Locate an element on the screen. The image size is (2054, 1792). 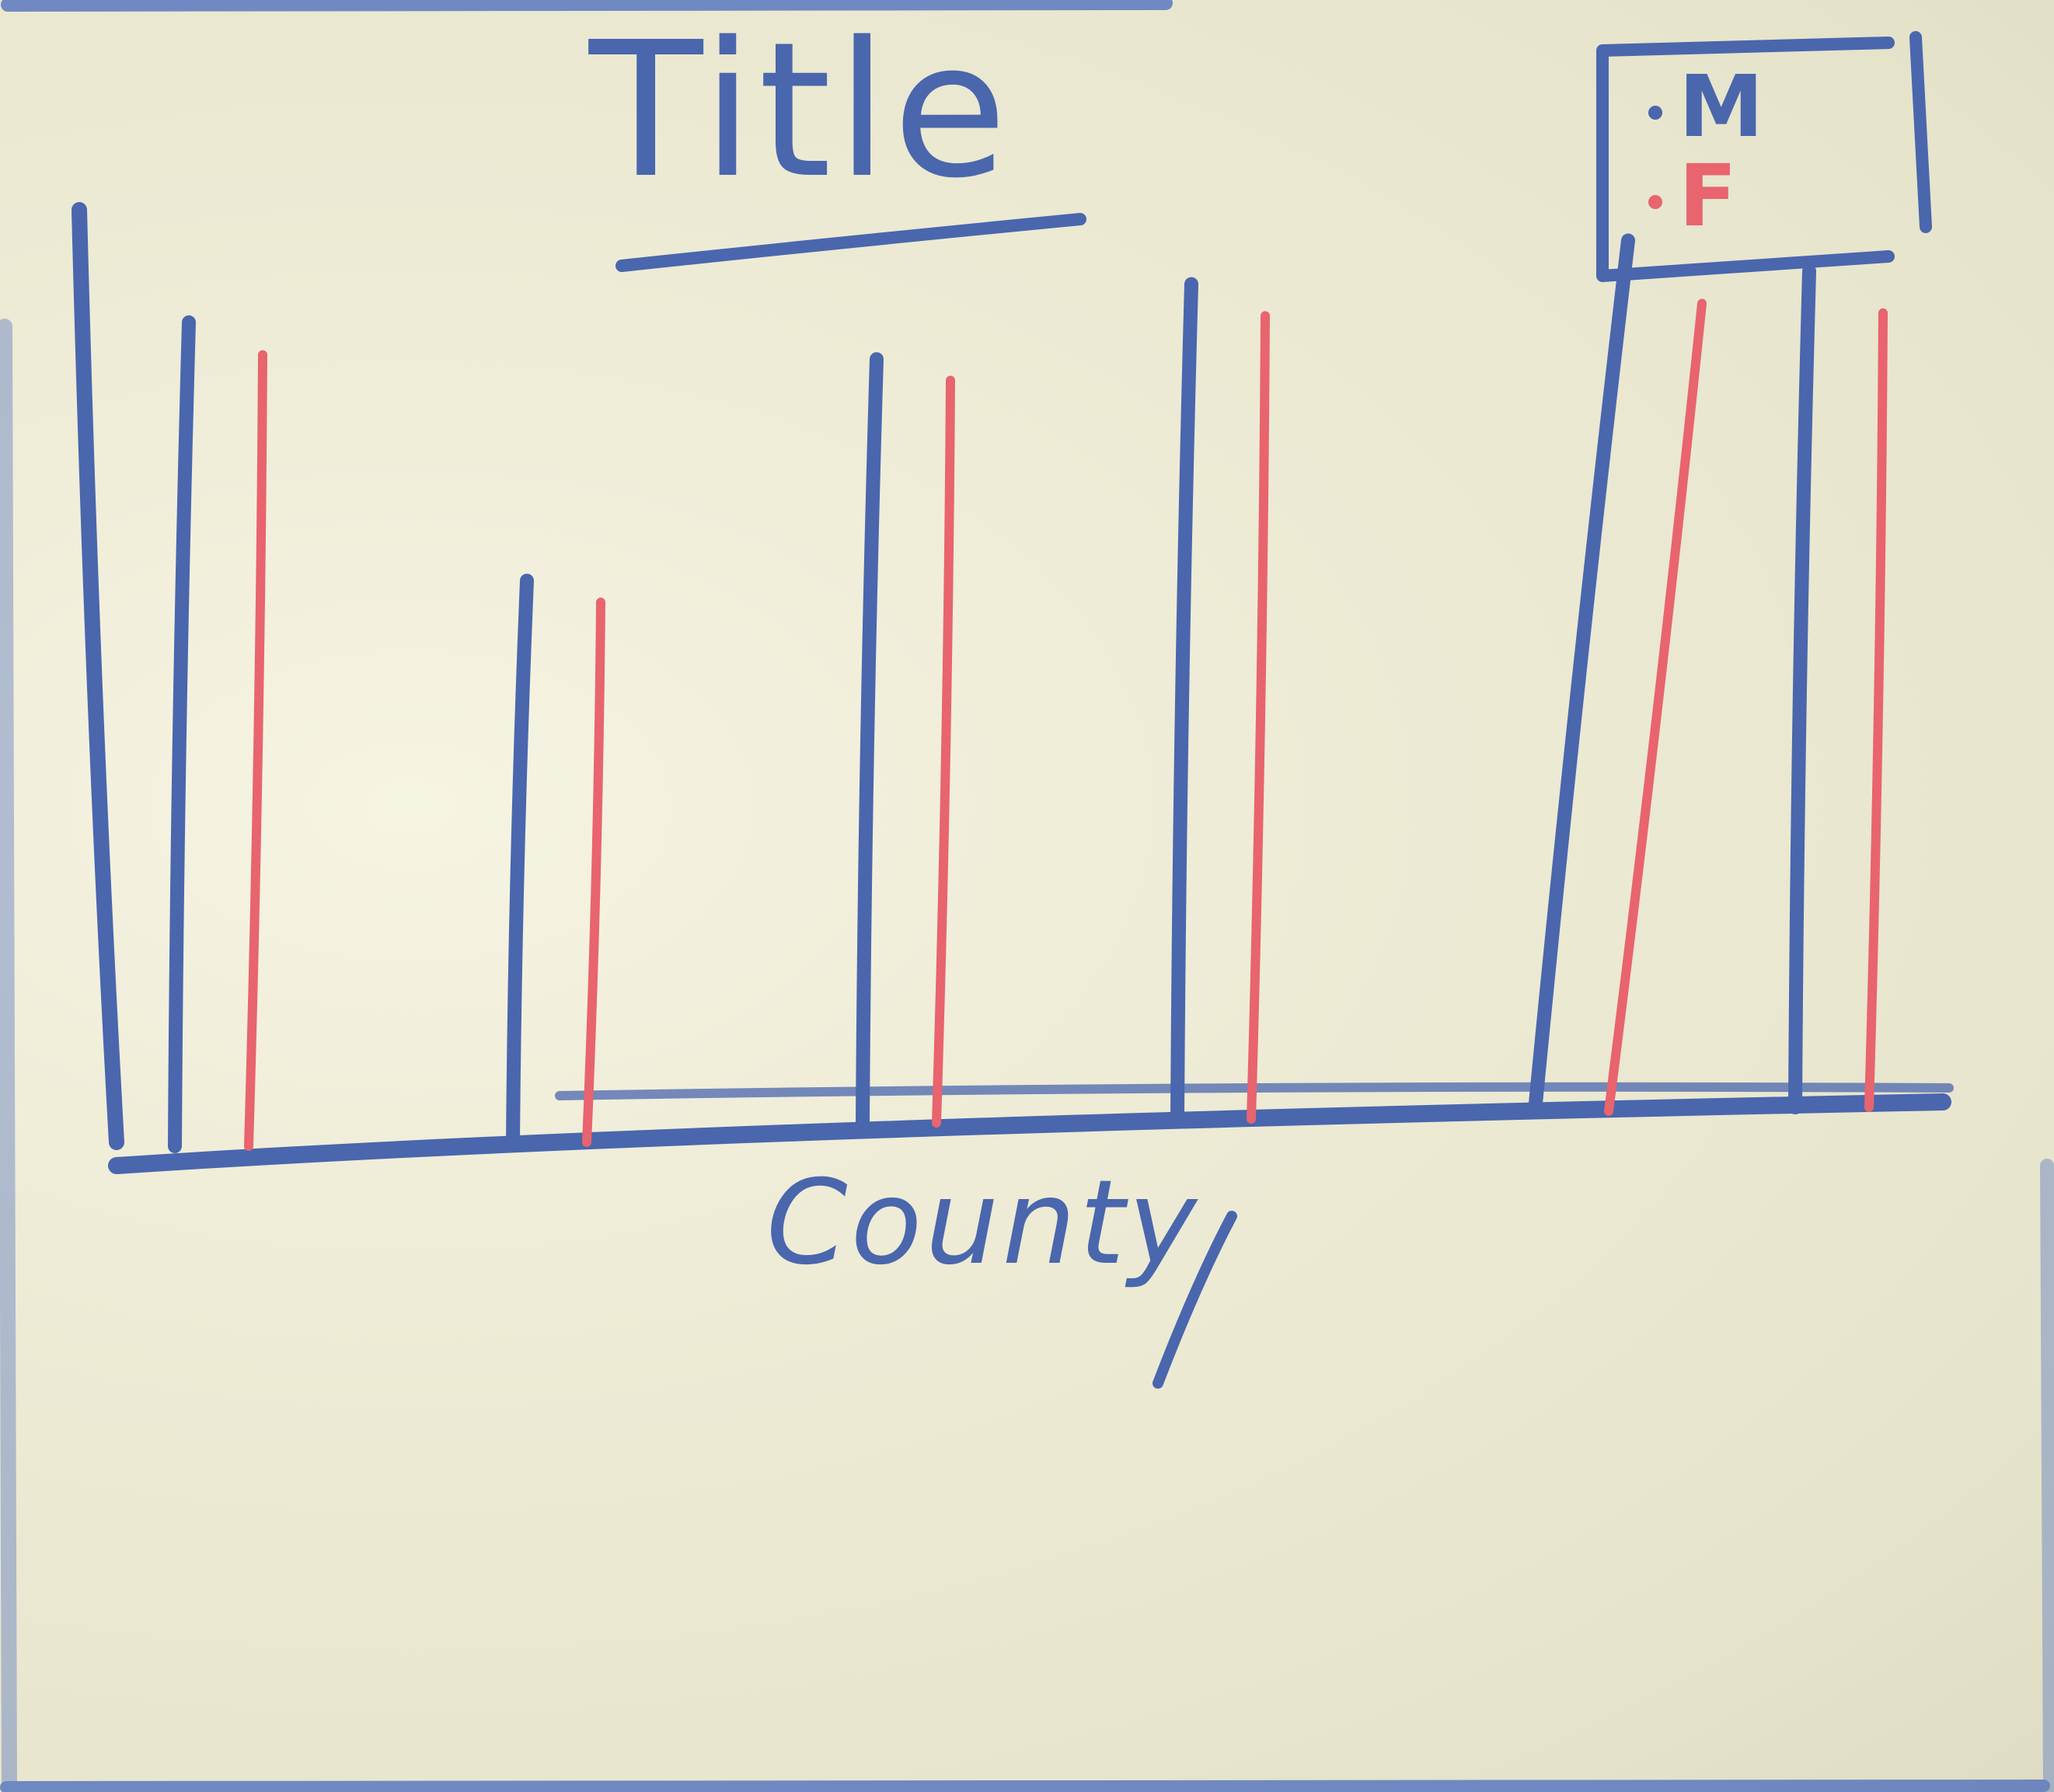
legend-label-m: M is located at coordinates (1721, 107).